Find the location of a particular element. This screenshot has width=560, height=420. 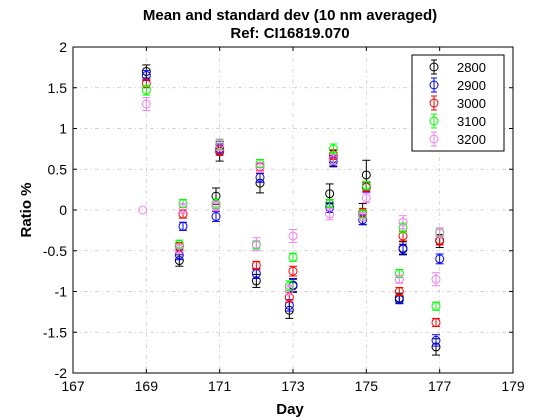

legend: 2800 2900 3000 3100 3200 is located at coordinates (458, 103).